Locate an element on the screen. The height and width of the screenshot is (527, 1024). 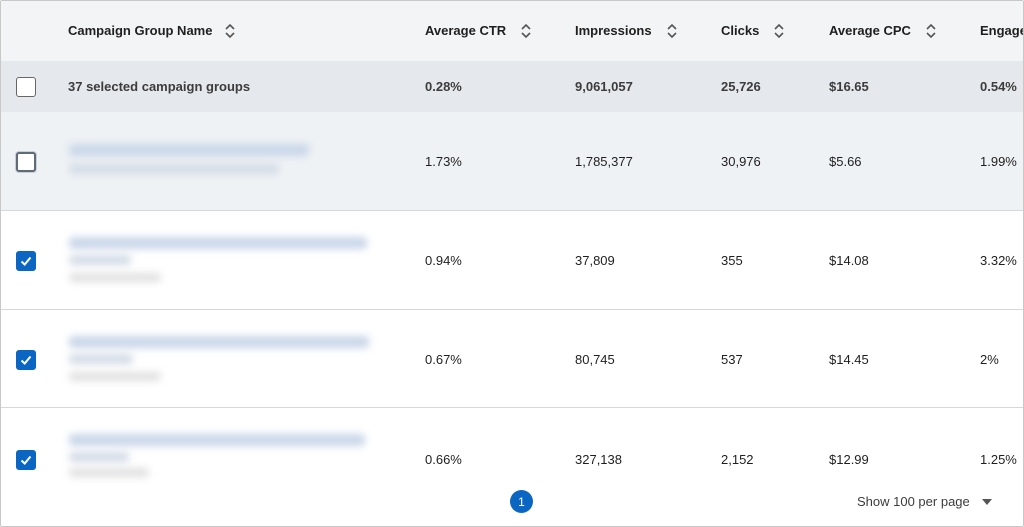
column-header-average-ctr: Average CTR is located at coordinates (478, 30).